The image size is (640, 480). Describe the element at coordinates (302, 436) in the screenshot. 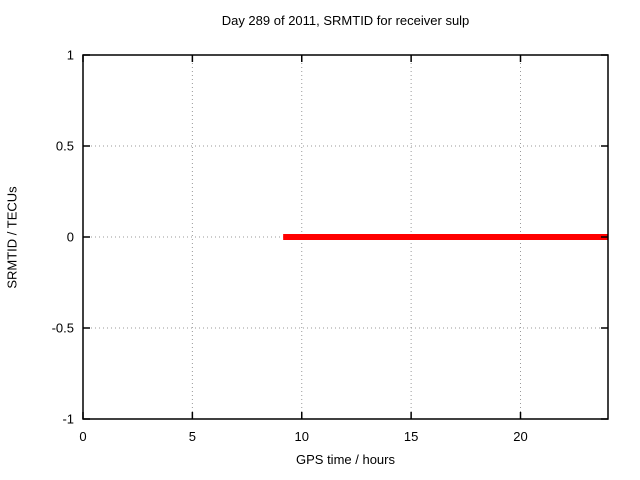

I see `x-tick-label: 10` at that location.